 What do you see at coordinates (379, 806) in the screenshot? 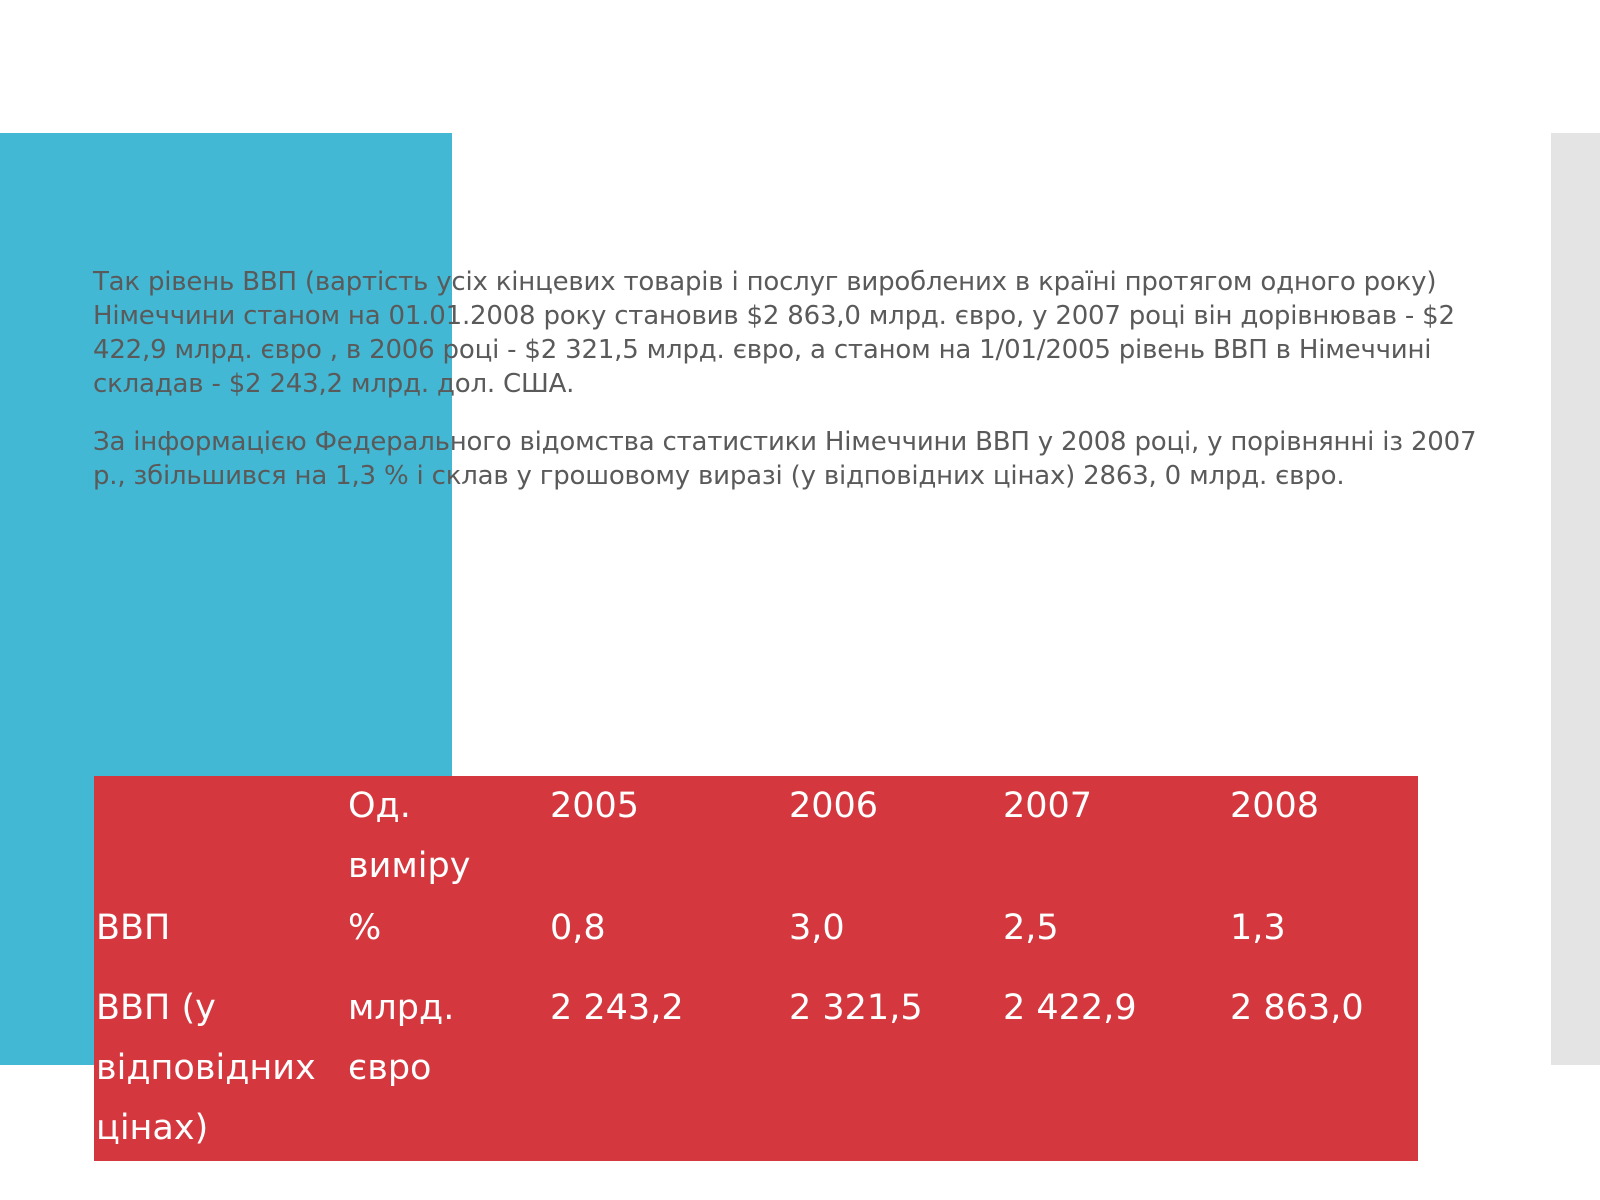
I see `header-unit-line1: Од.` at bounding box center [379, 806].